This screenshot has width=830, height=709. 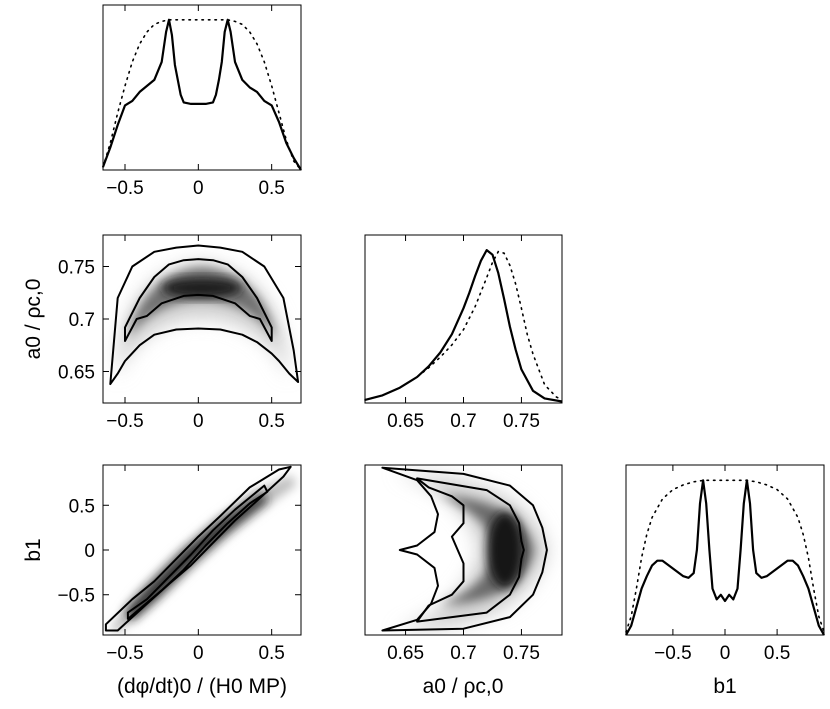 I want to click on inner-contour, so click(x=198, y=300).